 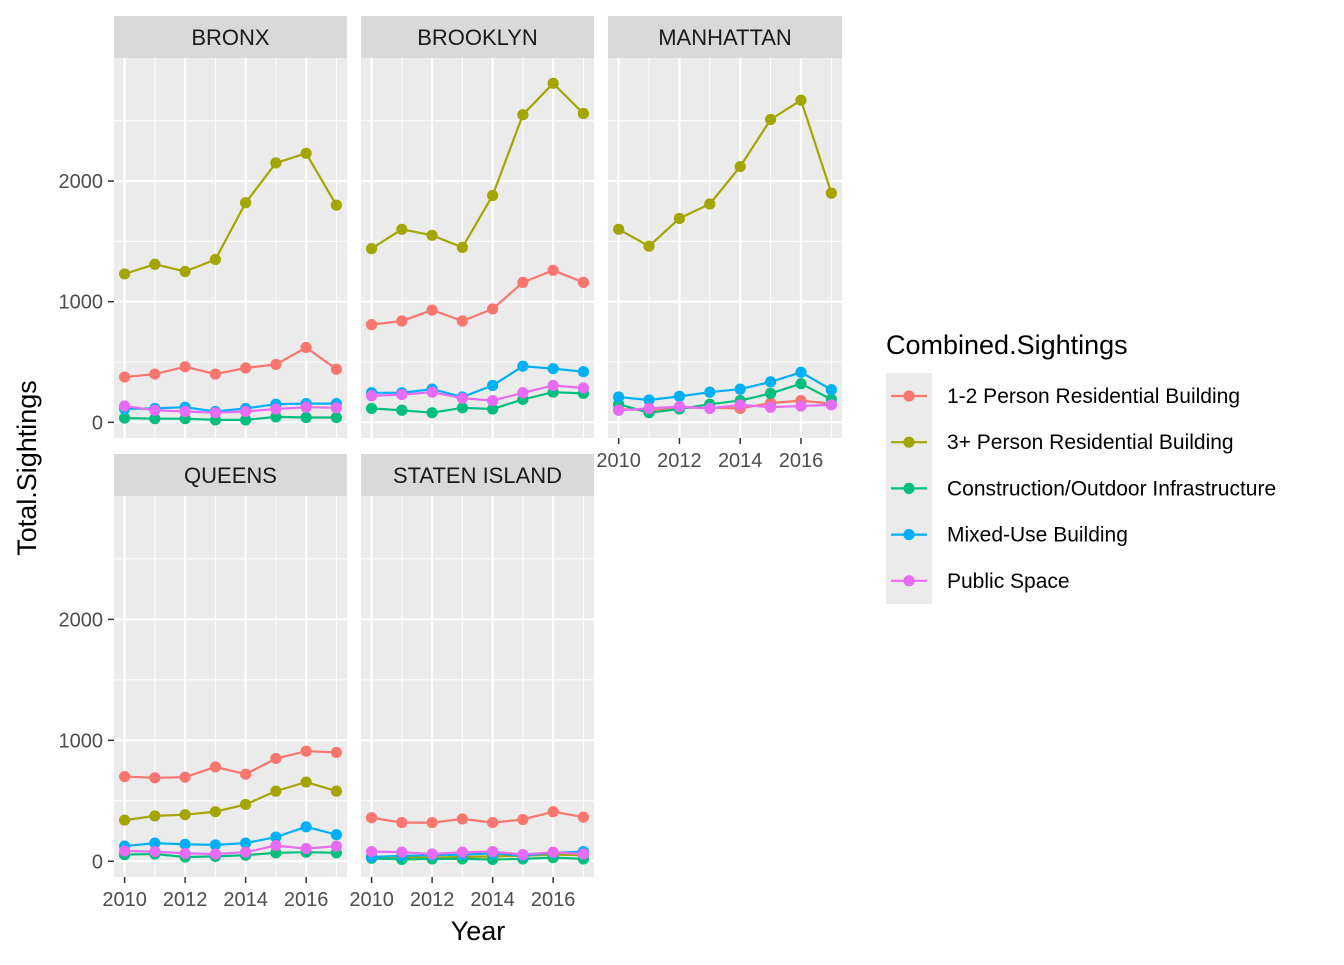 I want to click on x-axis-title: Year, so click(x=478, y=931).